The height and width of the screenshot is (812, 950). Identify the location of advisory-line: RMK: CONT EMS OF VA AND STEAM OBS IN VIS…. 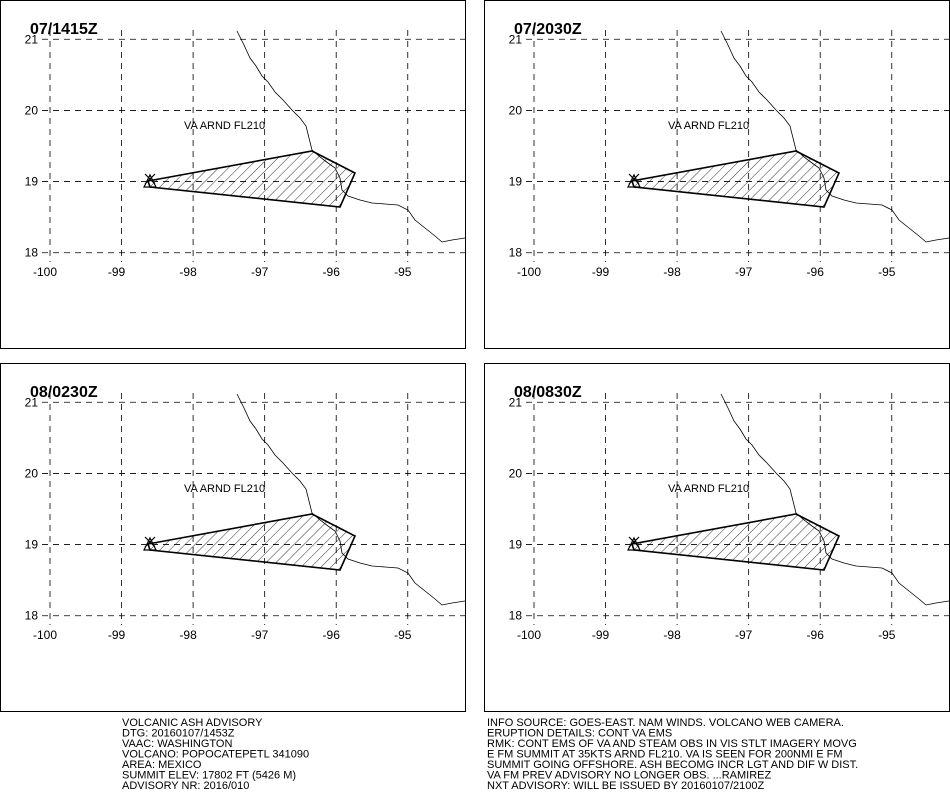
(672, 744).